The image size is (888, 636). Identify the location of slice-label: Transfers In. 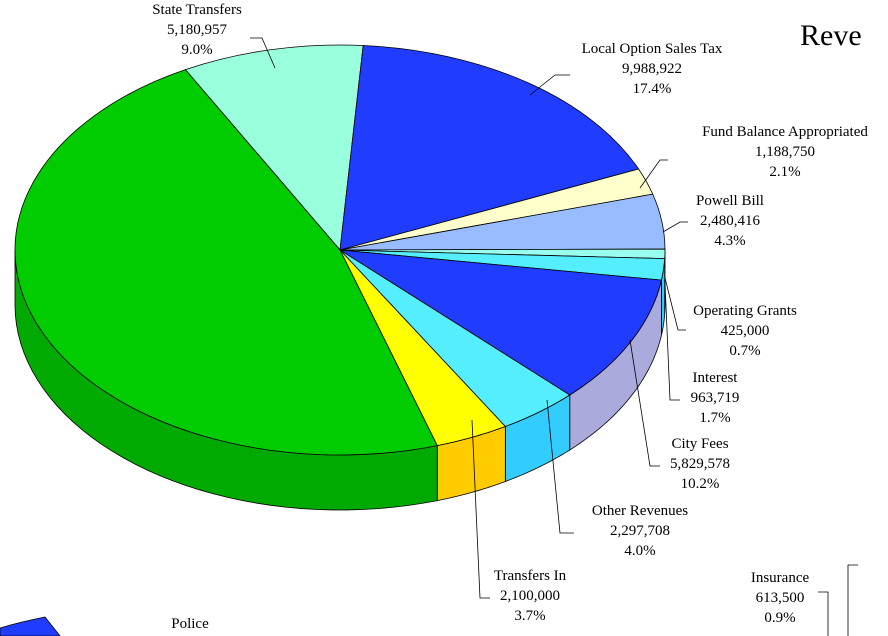
(530, 576).